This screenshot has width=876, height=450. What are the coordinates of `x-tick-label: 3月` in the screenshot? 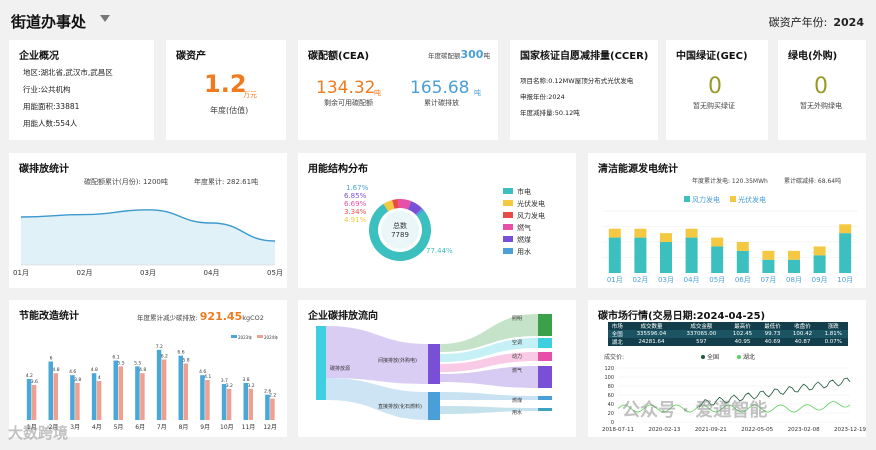 It's located at (75, 427).